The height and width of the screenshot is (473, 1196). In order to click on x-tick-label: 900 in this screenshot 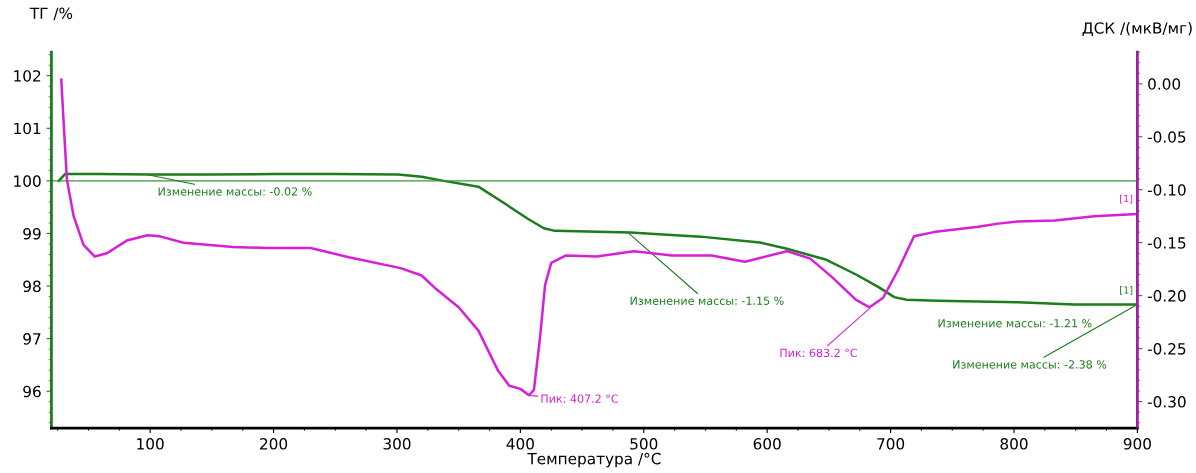, I will do `click(1137, 444)`.